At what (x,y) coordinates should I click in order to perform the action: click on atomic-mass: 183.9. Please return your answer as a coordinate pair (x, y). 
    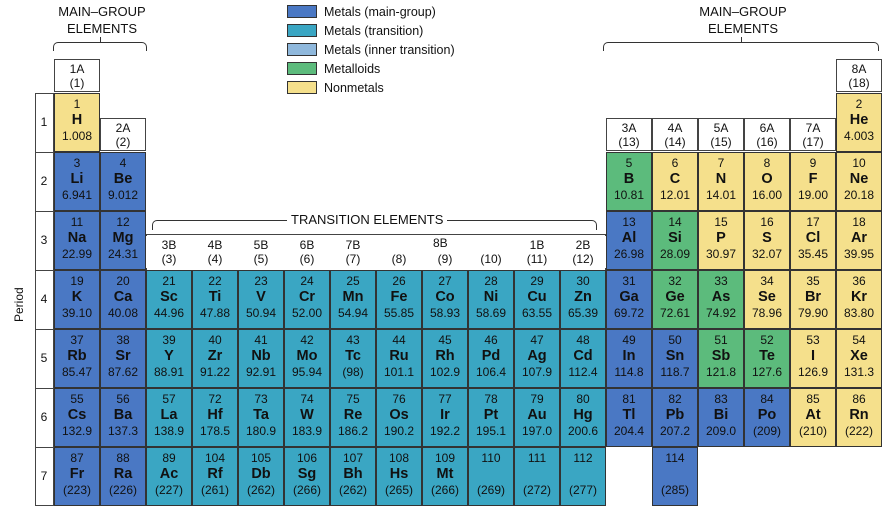
    Looking at the image, I should click on (307, 431).